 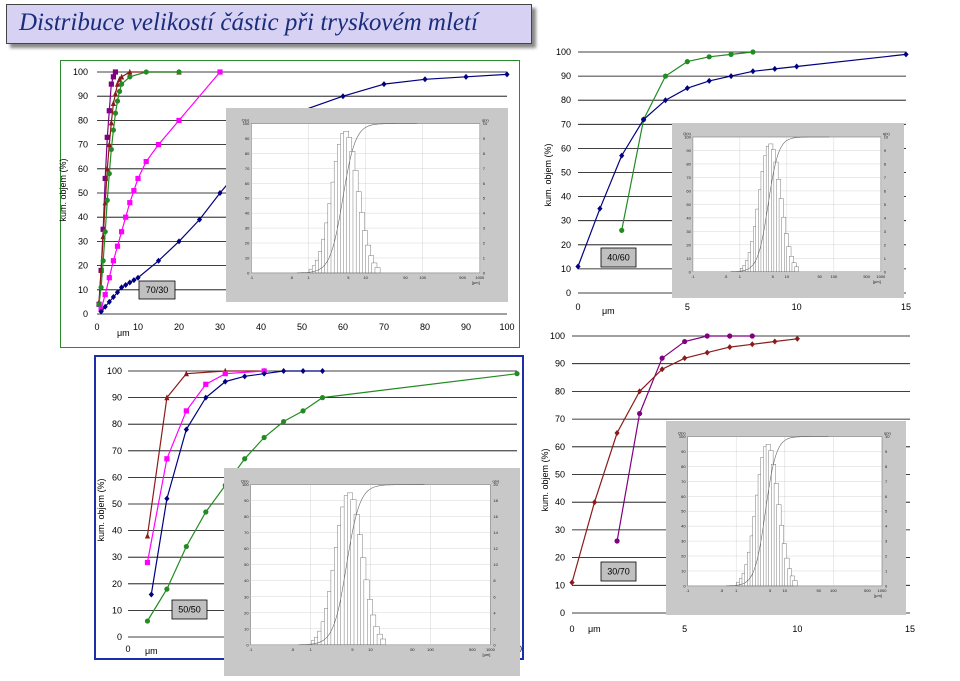 I want to click on x-tick-label: 60, so click(x=343, y=327).